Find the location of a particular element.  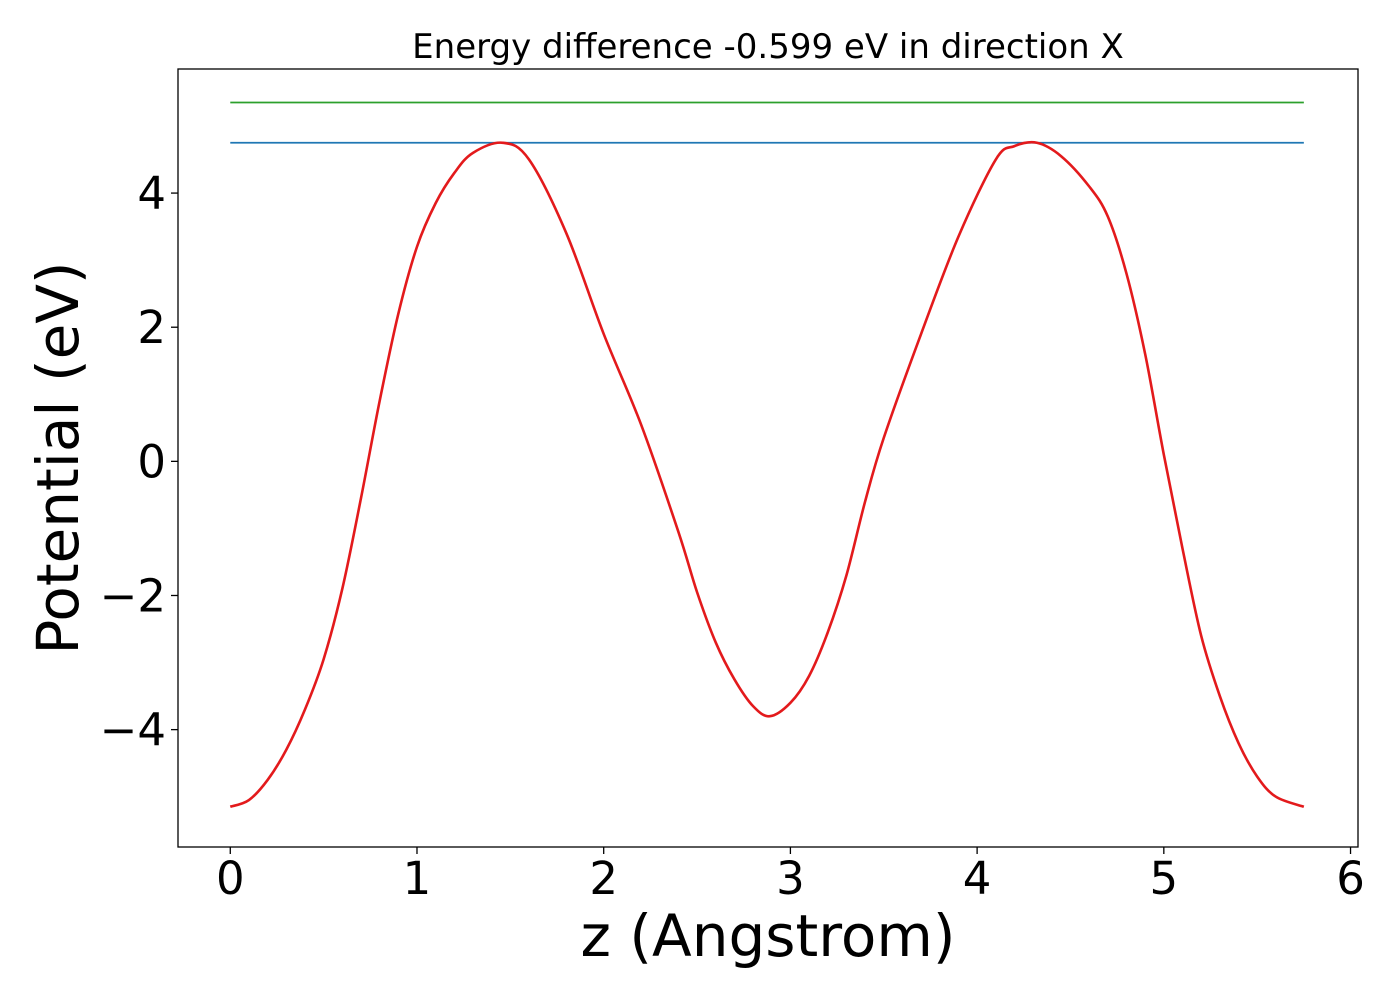

x-tick-label: 4 is located at coordinates (977, 878).